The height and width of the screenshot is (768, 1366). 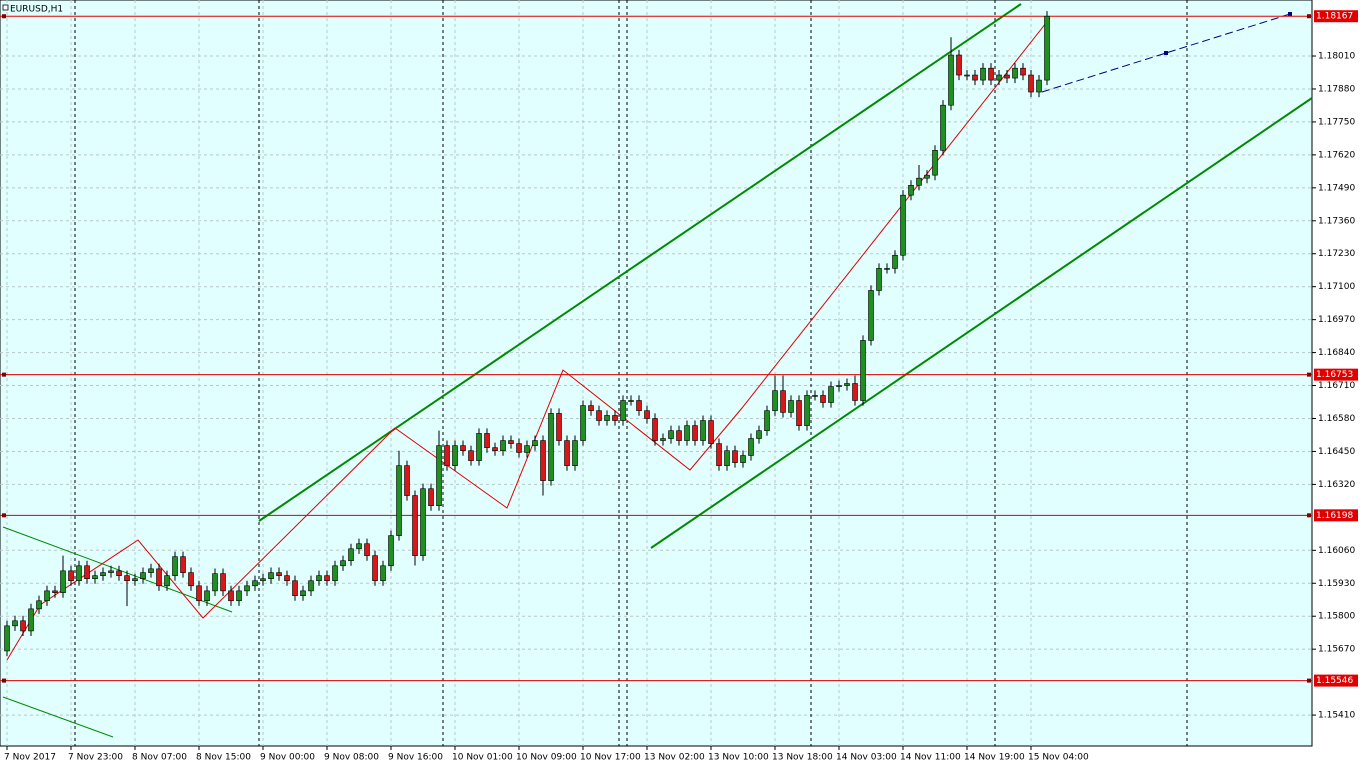 What do you see at coordinates (30, 758) in the screenshot?
I see `x-tick-label: 7 Nov 2017` at bounding box center [30, 758].